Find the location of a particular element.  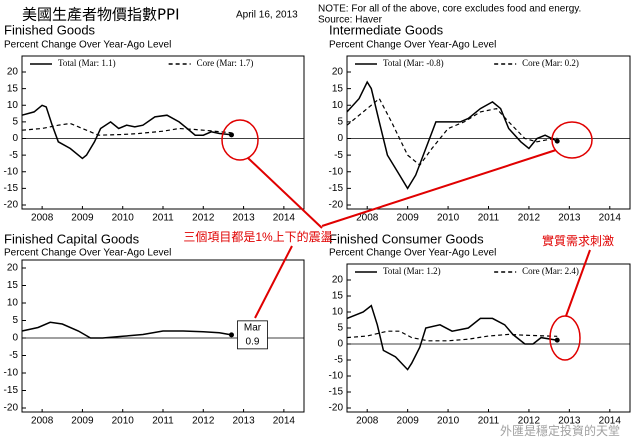

legend-label: Total (Mar: 1.1) is located at coordinates (87, 63).